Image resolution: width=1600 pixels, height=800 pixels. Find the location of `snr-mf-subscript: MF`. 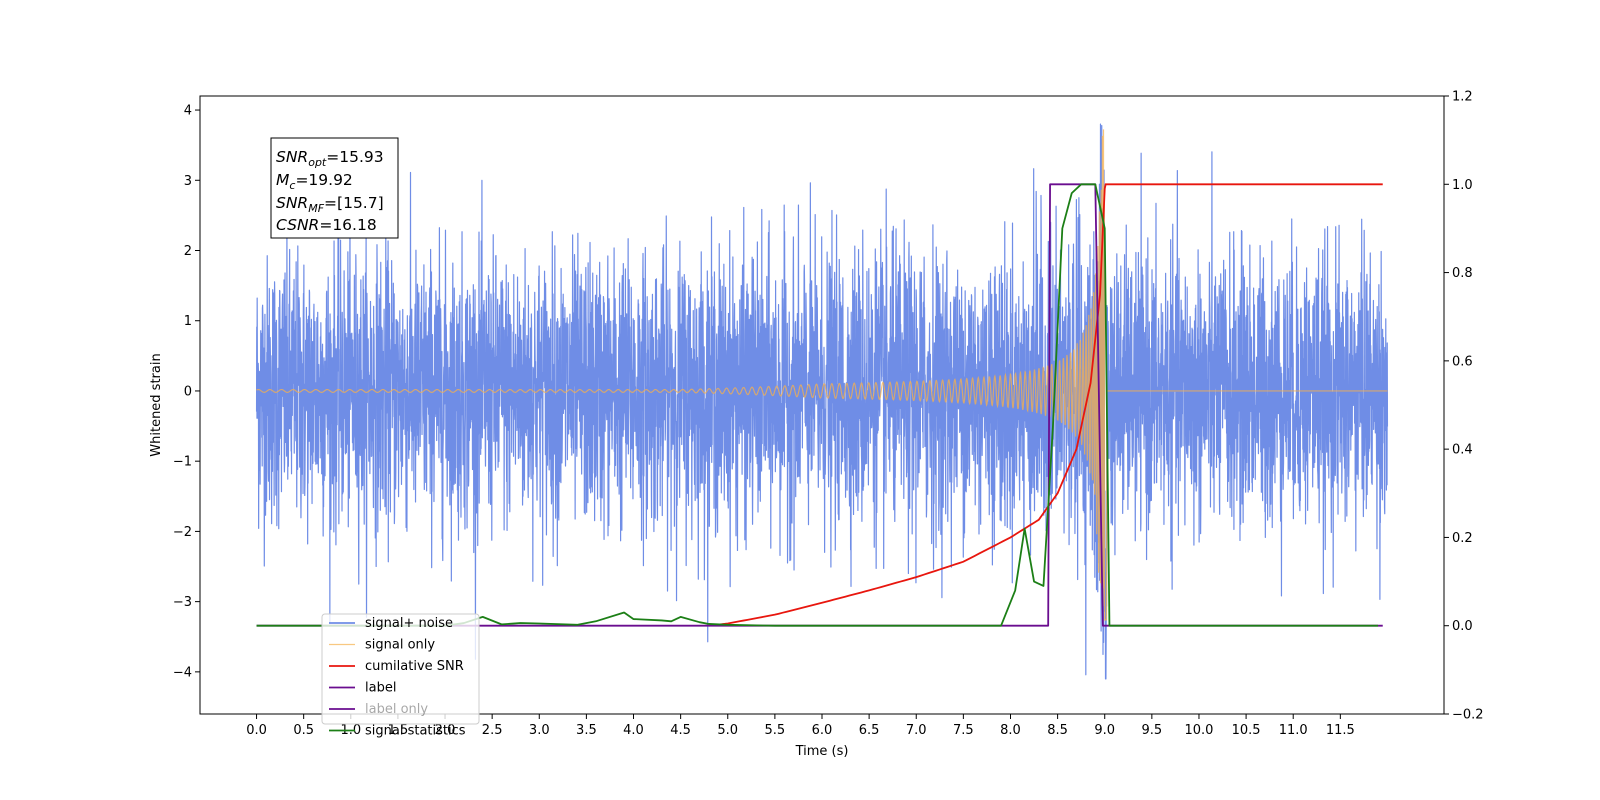

snr-mf-subscript: MF is located at coordinates (316, 208).